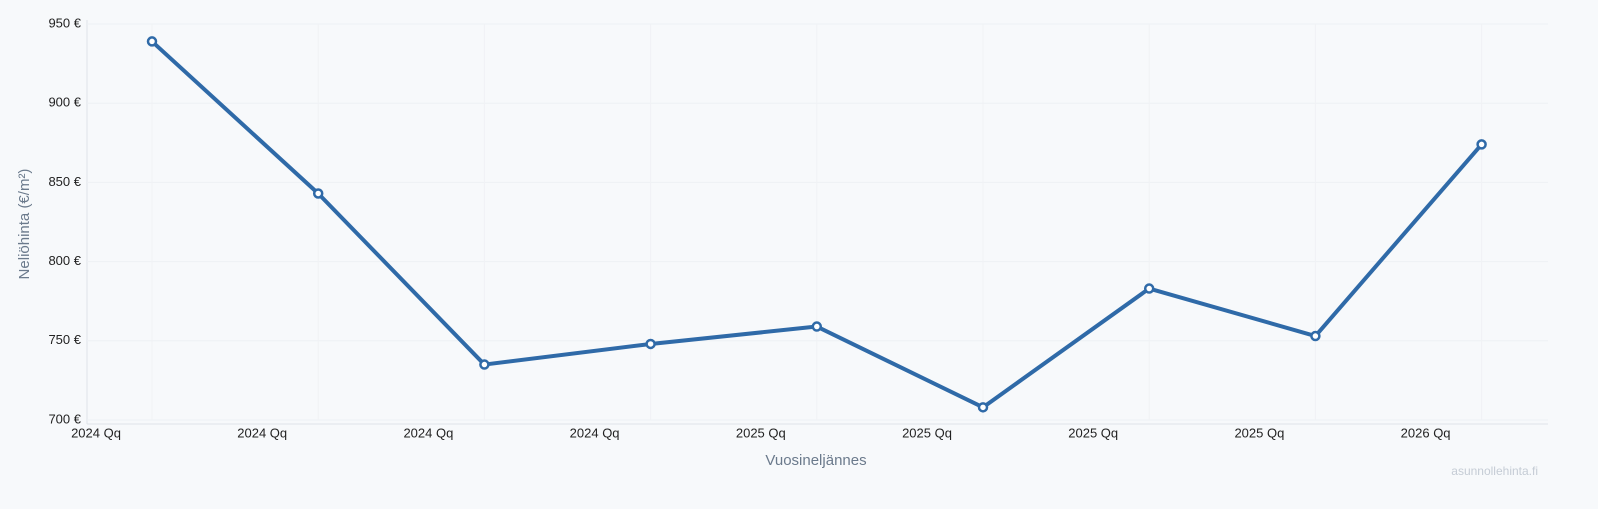  I want to click on y-tick-label: 900 €, so click(64, 102).